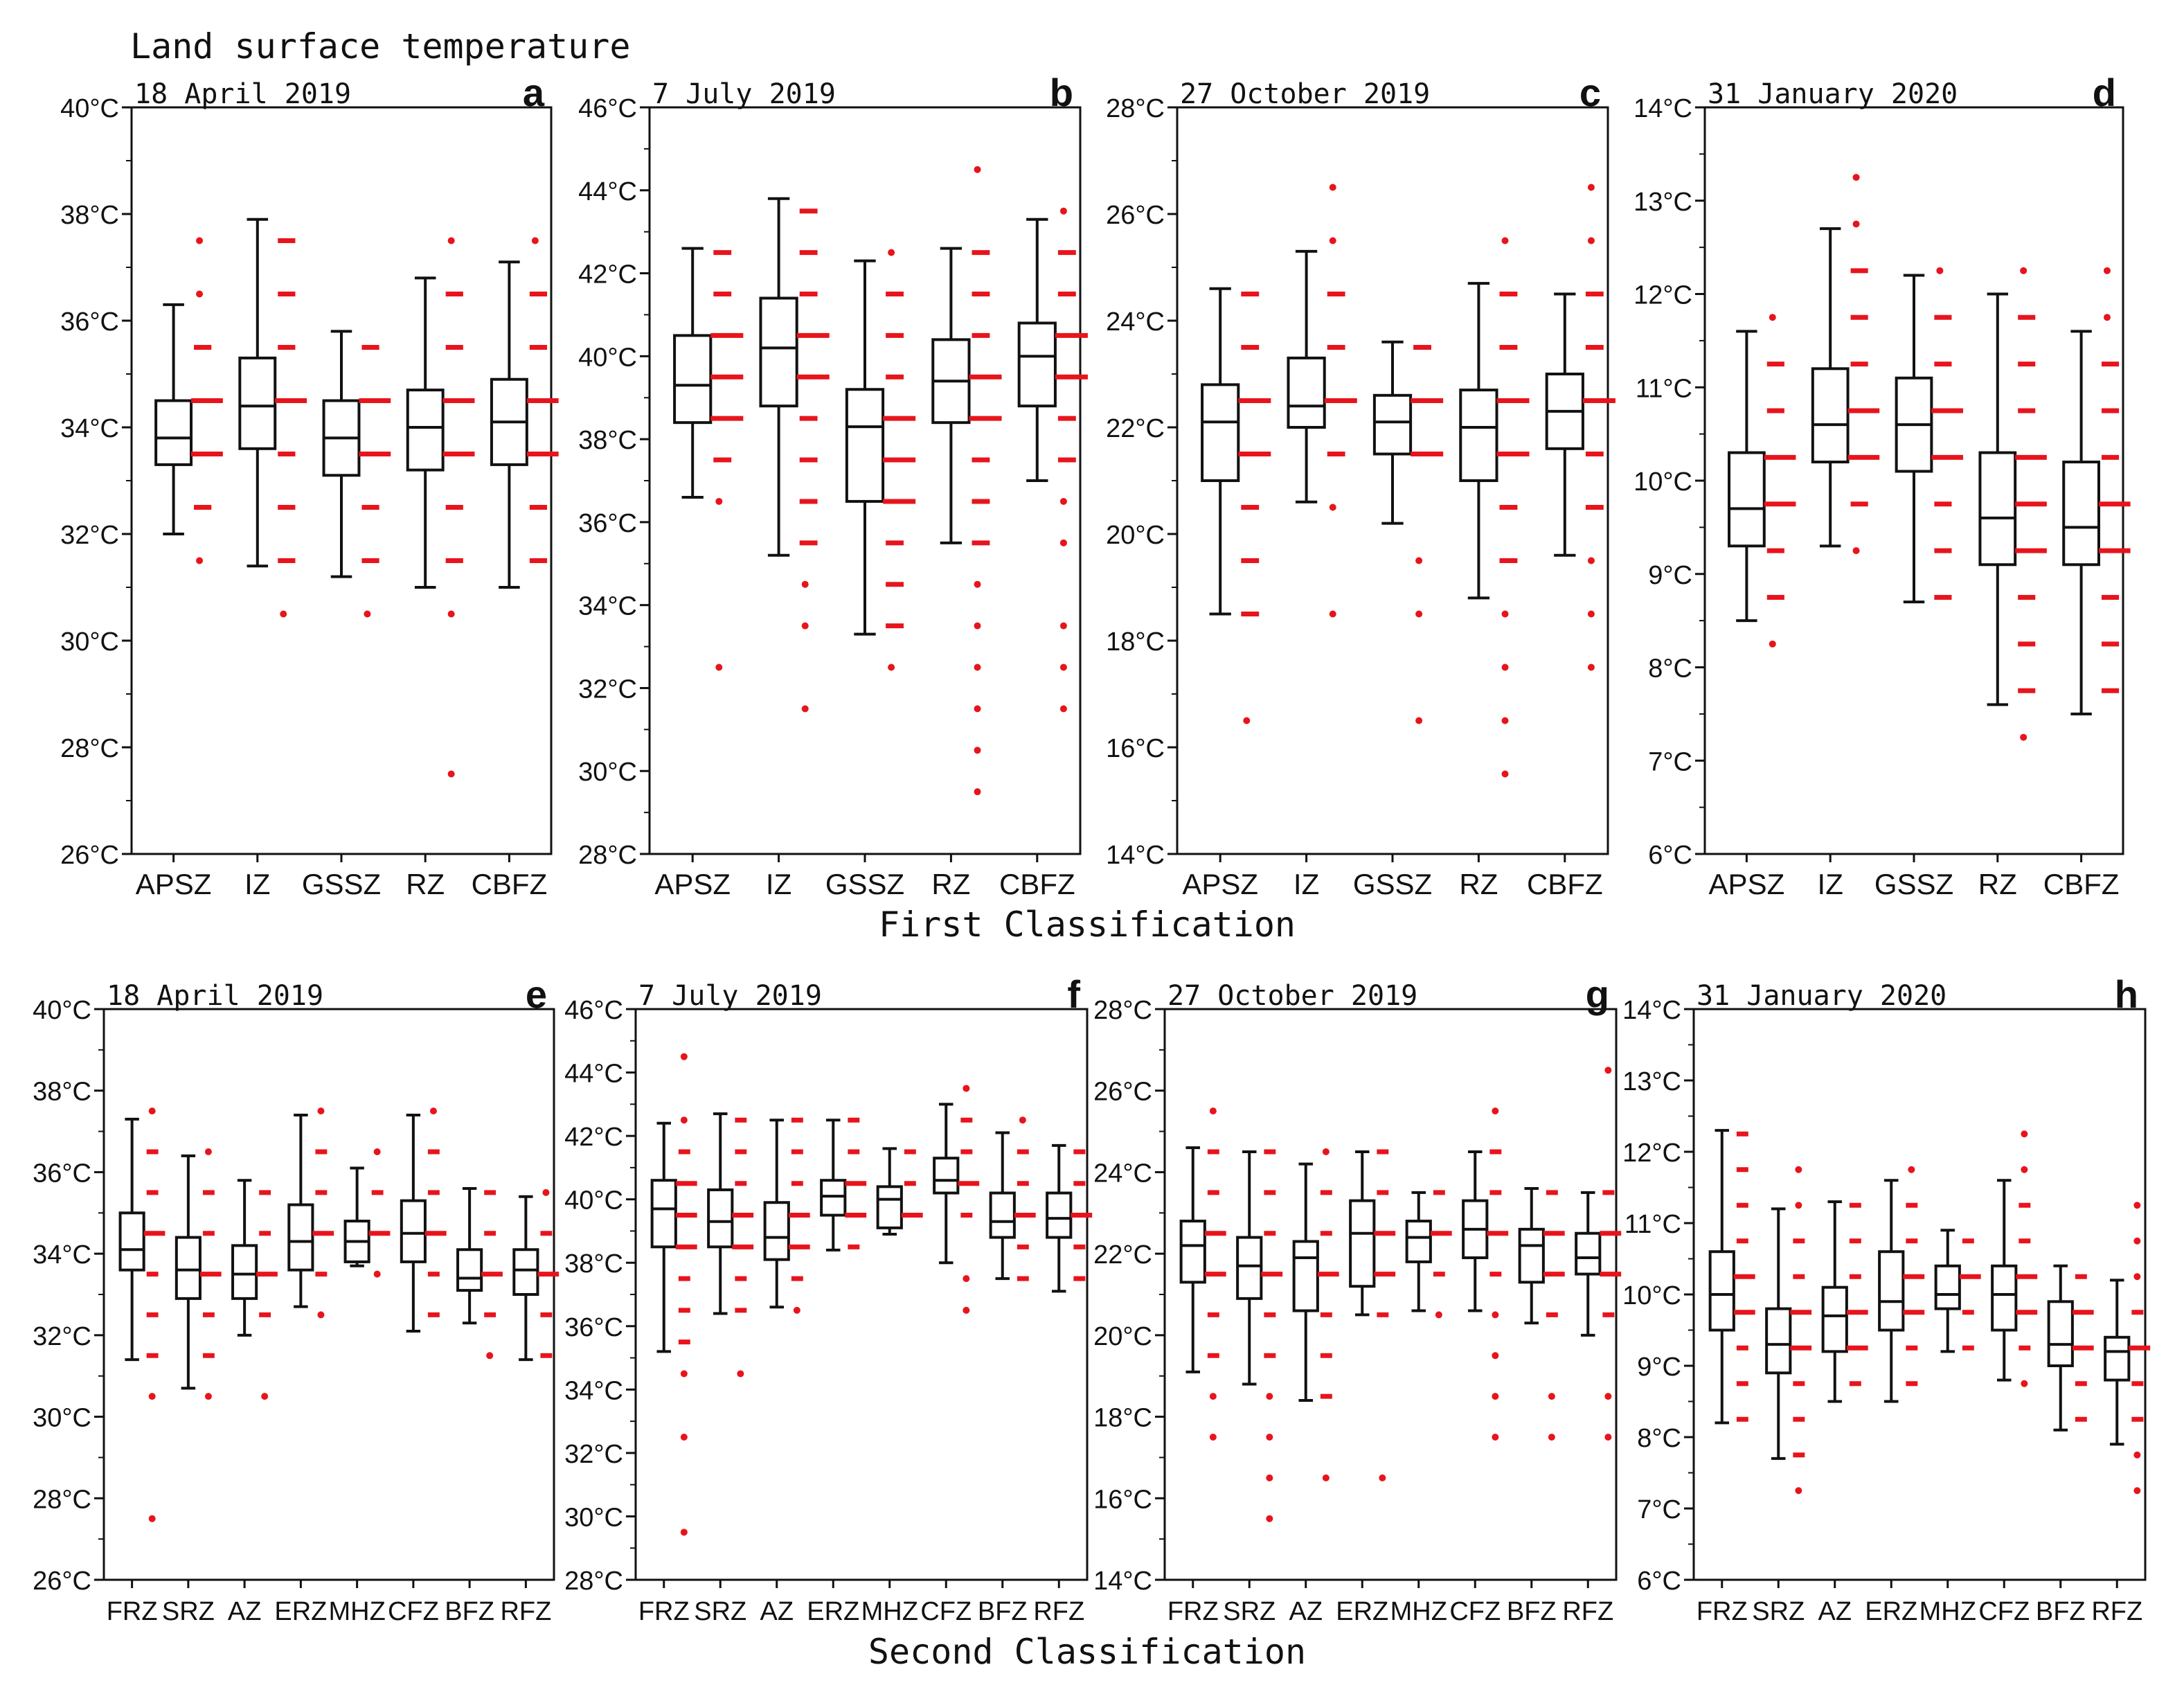 The width and height of the screenshot is (2184, 1701). What do you see at coordinates (1659, 1367) in the screenshot?
I see `y-tick-label: 9°C` at bounding box center [1659, 1367].